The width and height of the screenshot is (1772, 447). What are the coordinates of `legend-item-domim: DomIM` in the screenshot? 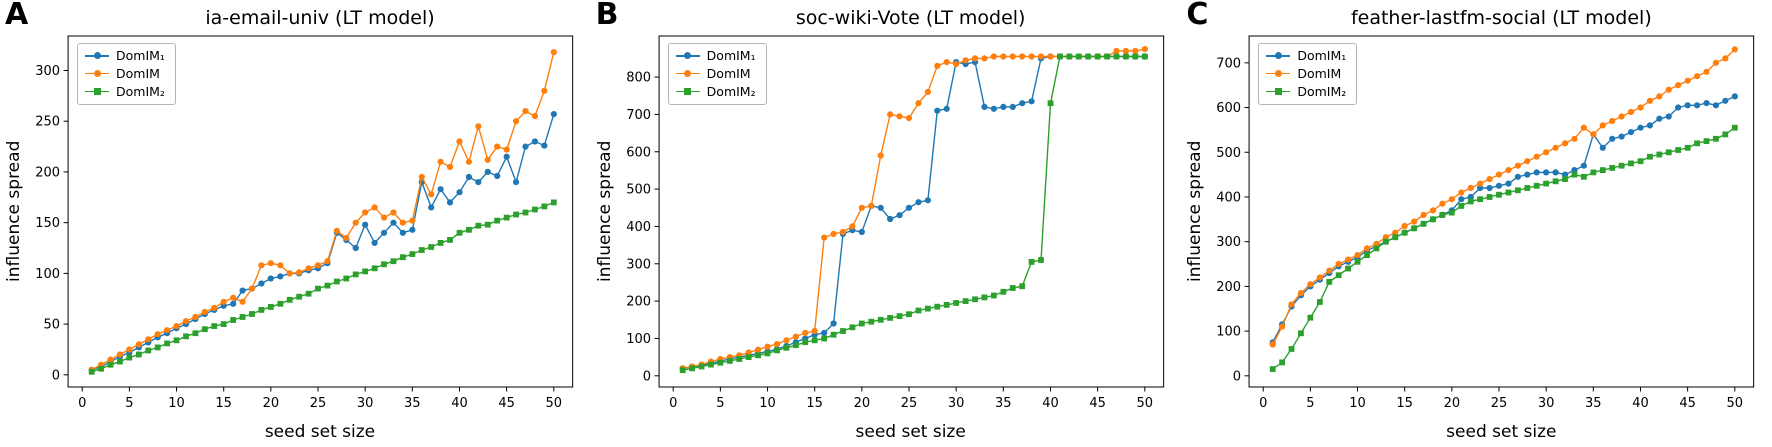 It's located at (715, 73).